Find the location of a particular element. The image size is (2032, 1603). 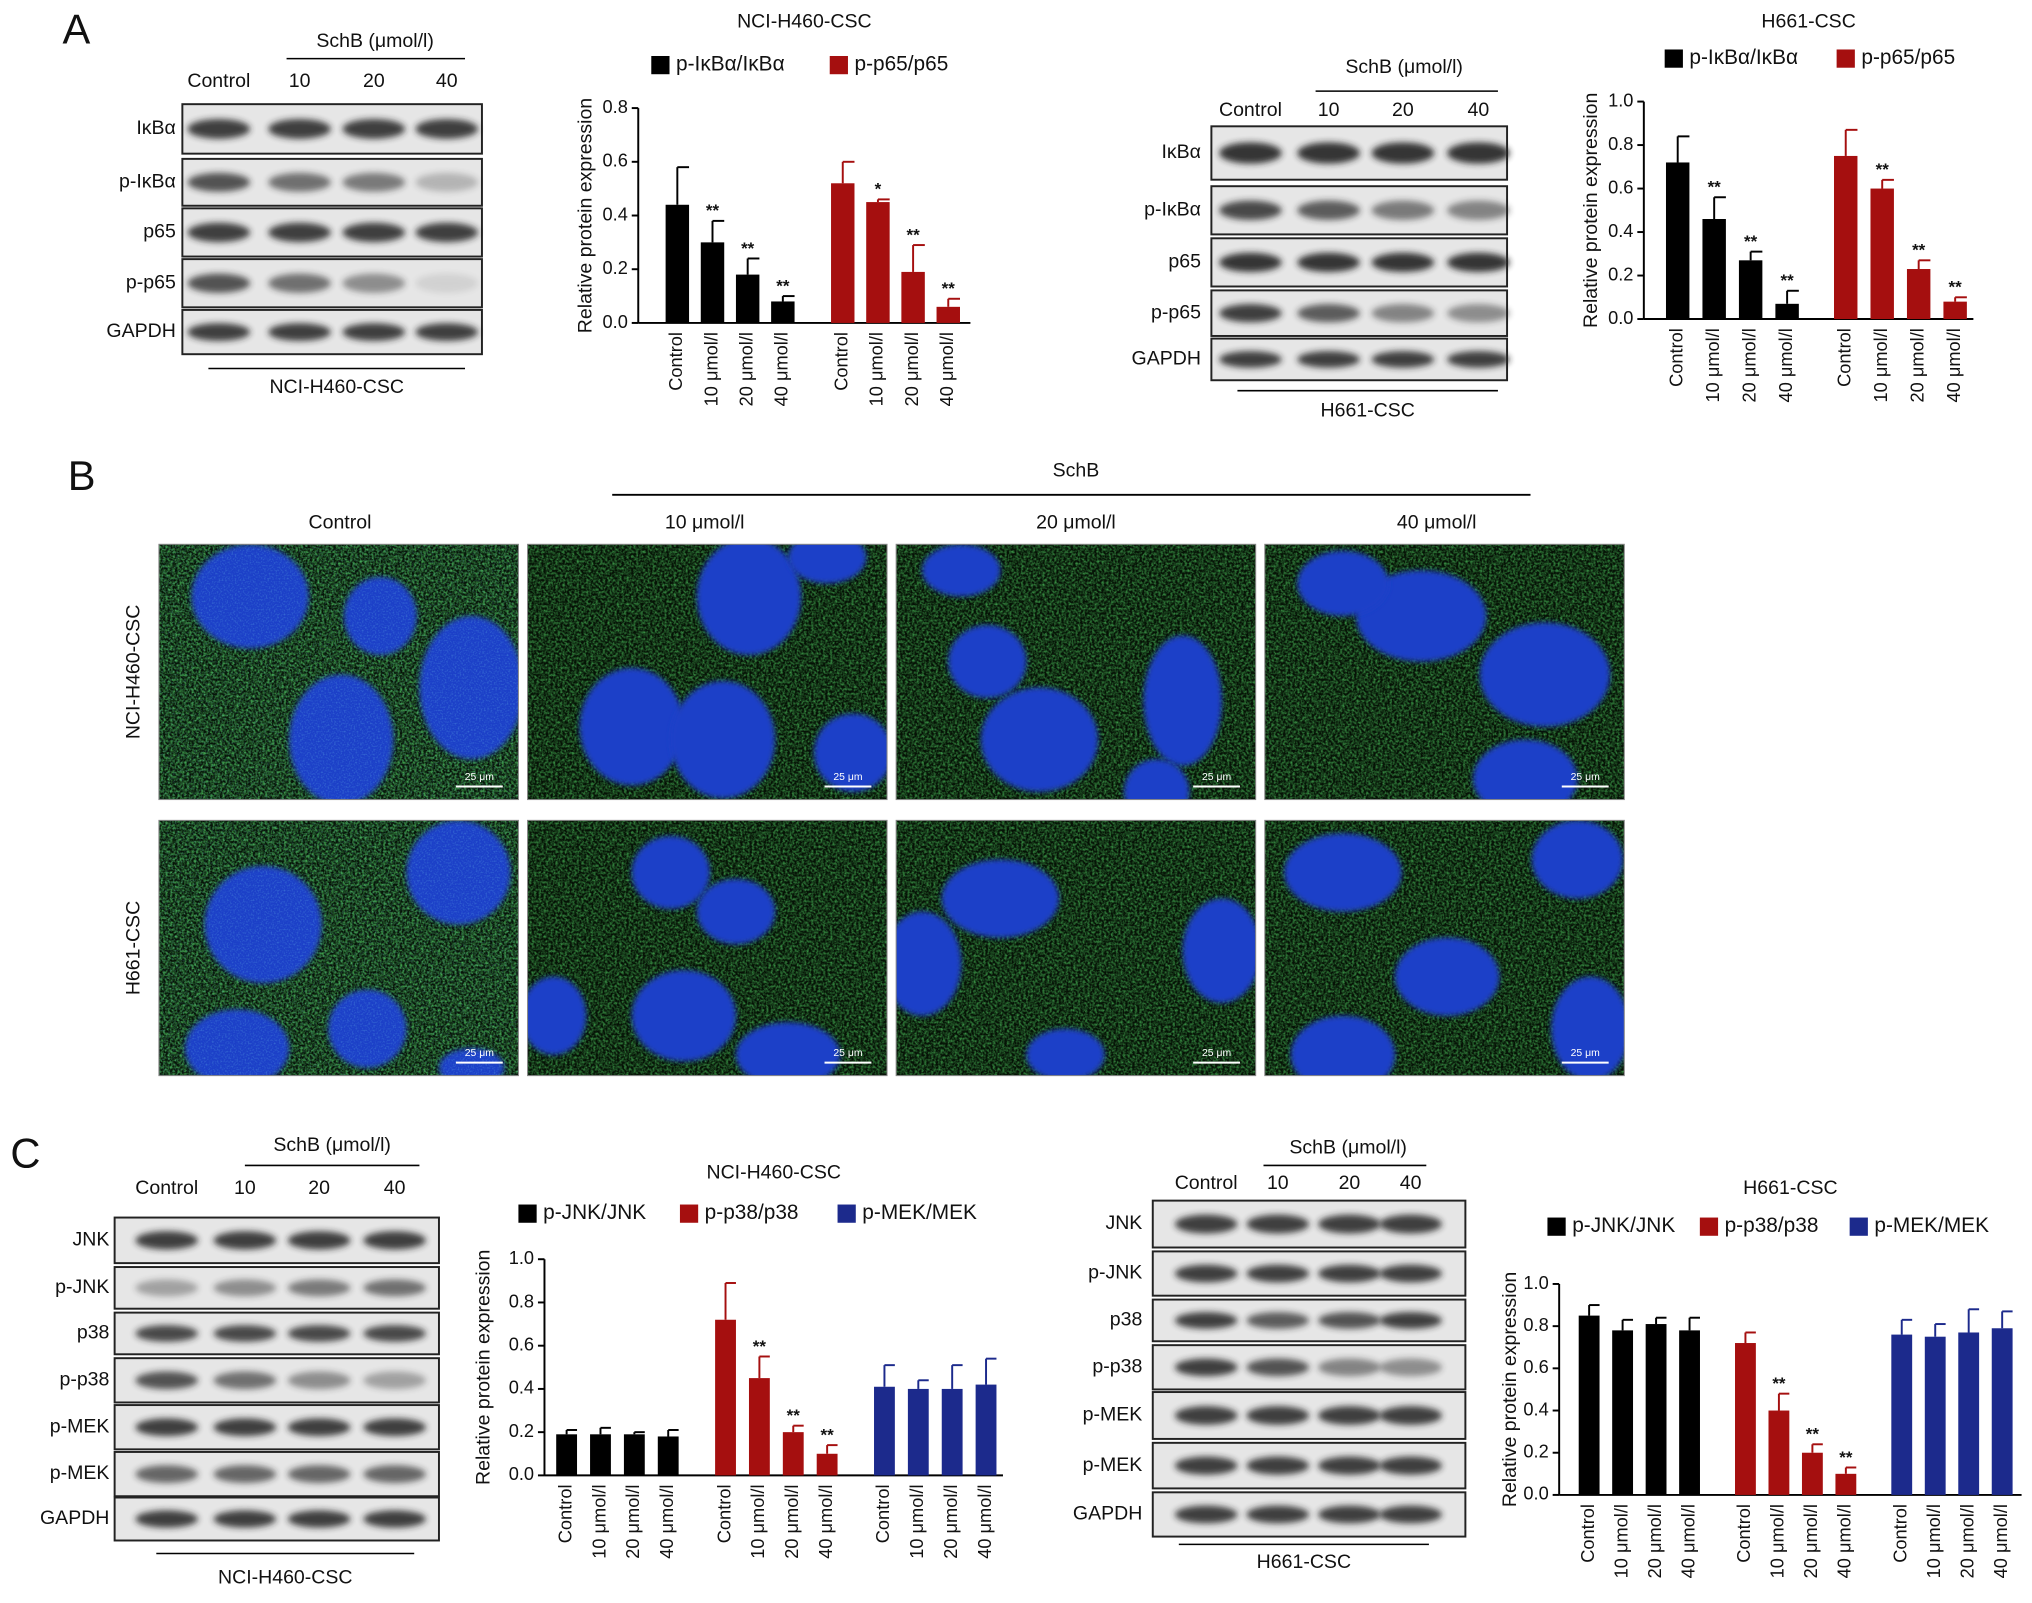

blot-row-label: p-MEK is located at coordinates (80, 1426).